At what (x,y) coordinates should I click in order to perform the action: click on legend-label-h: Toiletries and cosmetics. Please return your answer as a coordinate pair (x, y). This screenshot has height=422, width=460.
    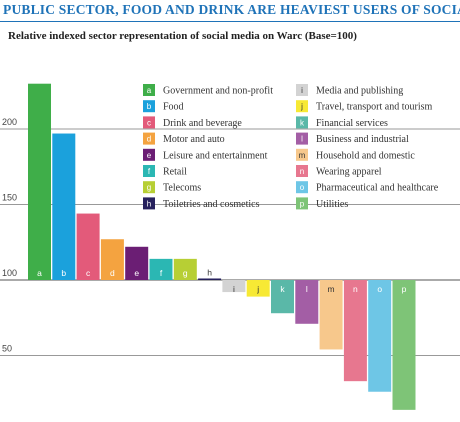
    Looking at the image, I should click on (211, 204).